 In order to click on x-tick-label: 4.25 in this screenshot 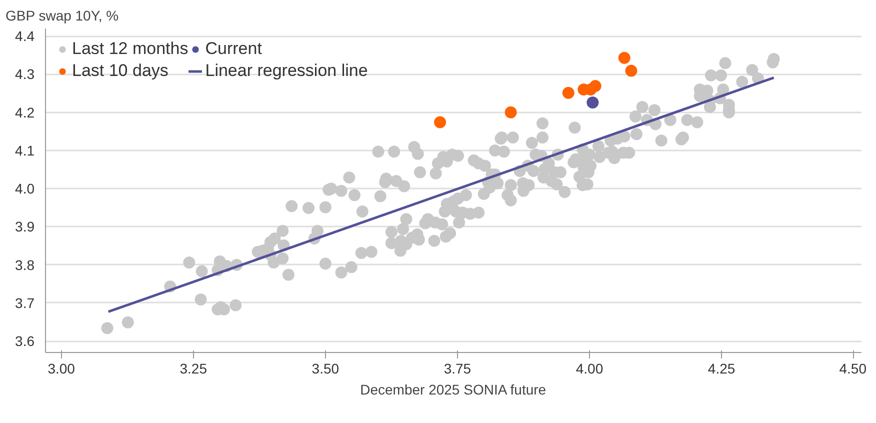, I will do `click(722, 368)`.